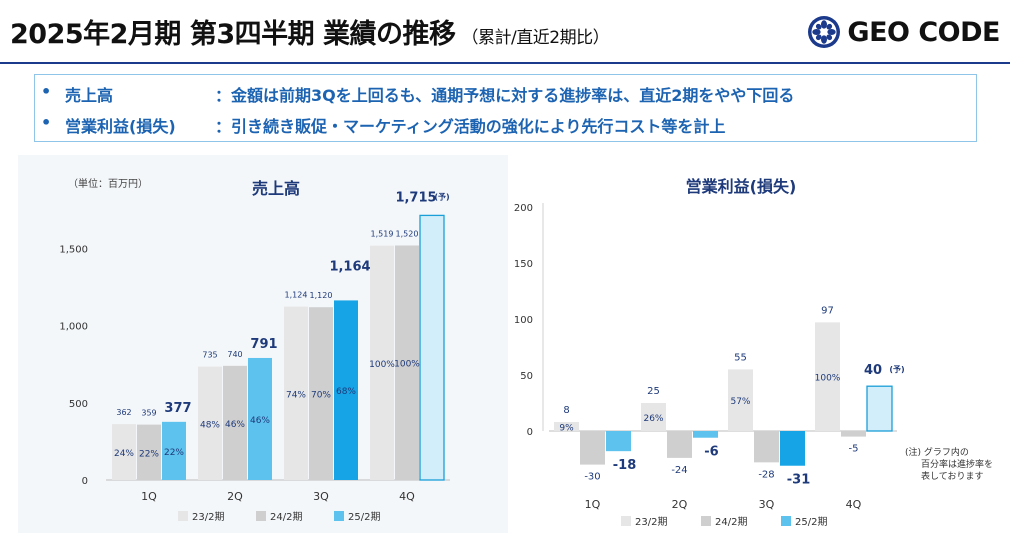  What do you see at coordinates (523, 208) in the screenshot?
I see `y-tick-label: 200` at bounding box center [523, 208].